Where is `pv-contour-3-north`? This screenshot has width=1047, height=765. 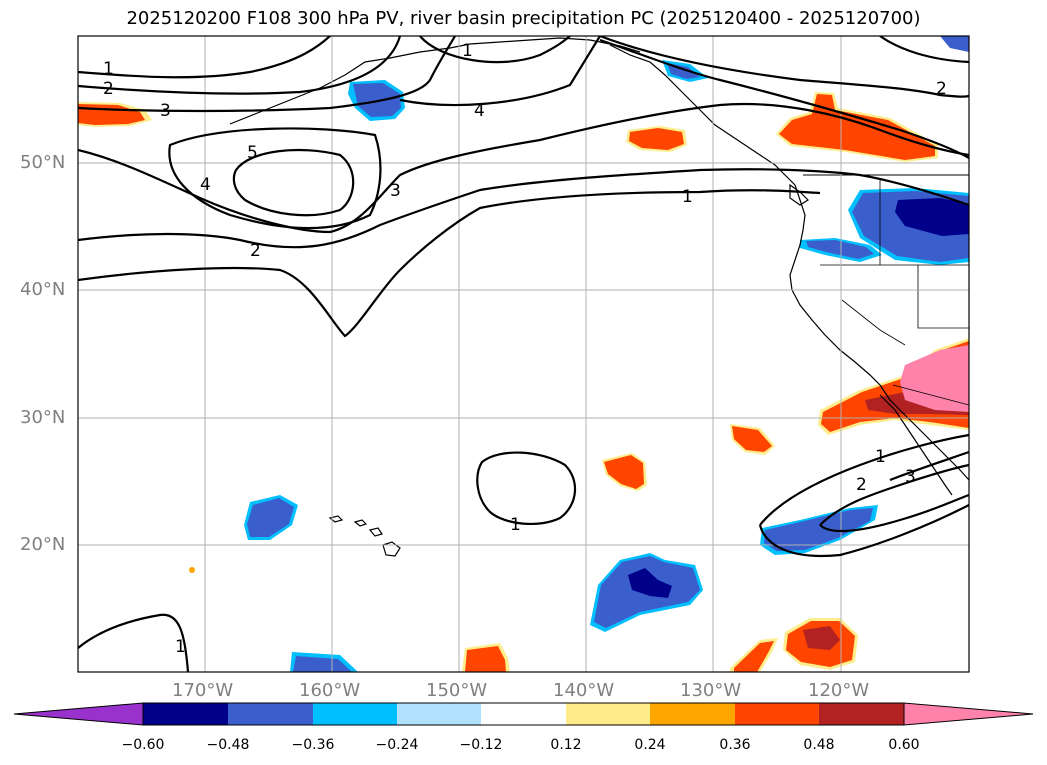
pv-contour-3-north is located at coordinates (267, 74).